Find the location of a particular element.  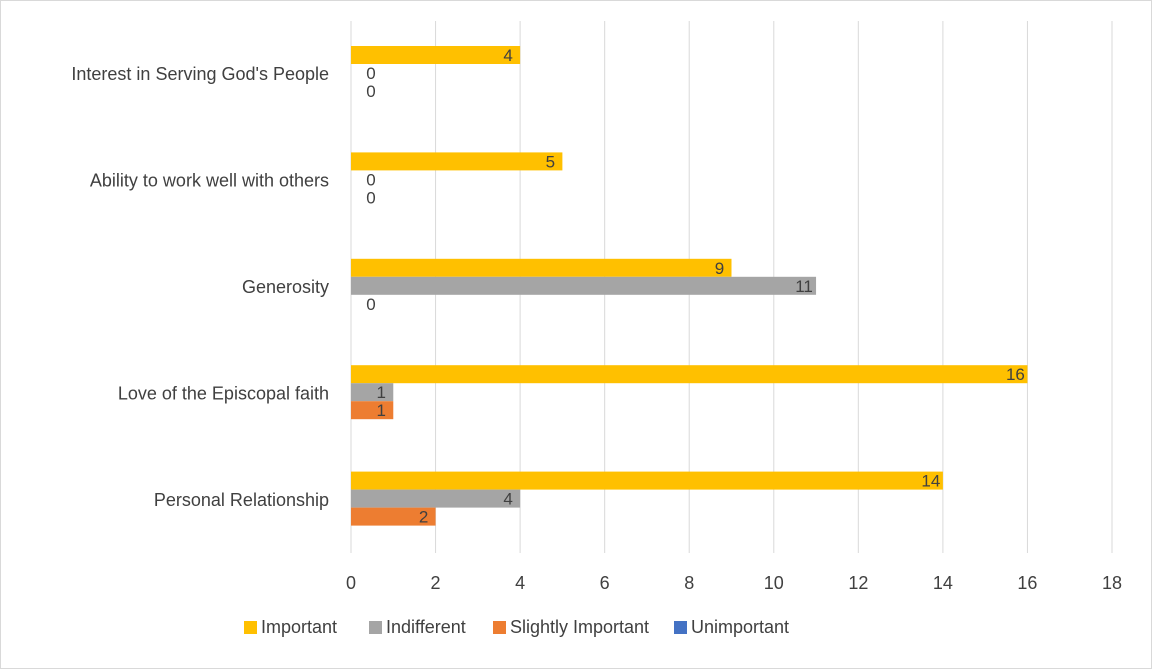

bar-personal-relationship-indifferent is located at coordinates (436, 498).